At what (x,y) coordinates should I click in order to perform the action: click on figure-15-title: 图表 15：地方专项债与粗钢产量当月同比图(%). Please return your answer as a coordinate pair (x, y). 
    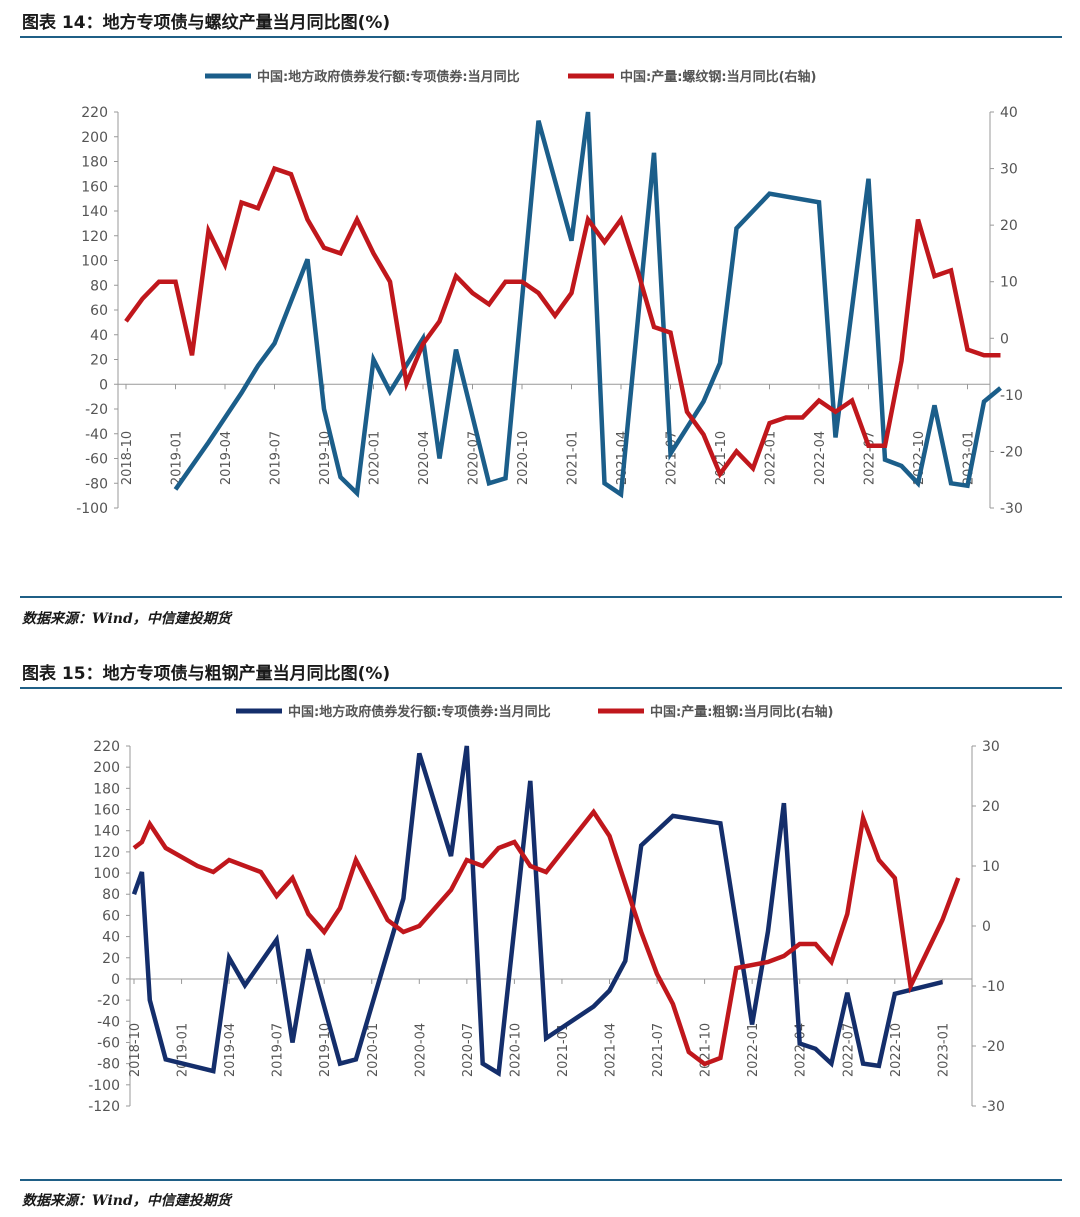
    Looking at the image, I should click on (206, 674).